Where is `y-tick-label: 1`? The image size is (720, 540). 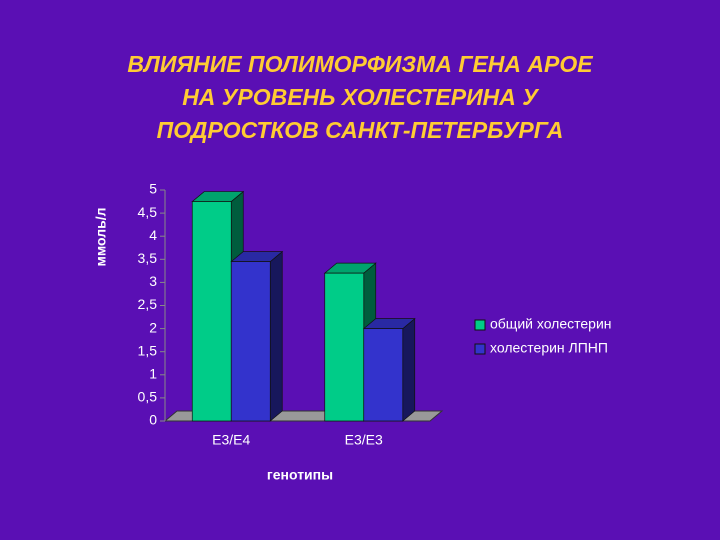
y-tick-label: 1 is located at coordinates (153, 374).